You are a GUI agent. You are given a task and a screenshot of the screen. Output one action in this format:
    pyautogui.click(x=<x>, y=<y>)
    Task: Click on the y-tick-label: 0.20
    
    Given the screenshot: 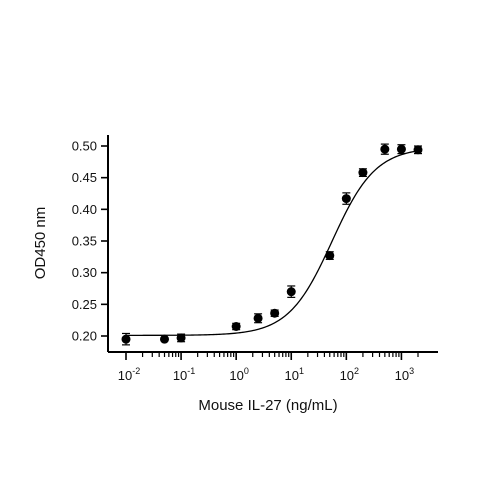 What is the action you would take?
    pyautogui.click(x=84, y=336)
    